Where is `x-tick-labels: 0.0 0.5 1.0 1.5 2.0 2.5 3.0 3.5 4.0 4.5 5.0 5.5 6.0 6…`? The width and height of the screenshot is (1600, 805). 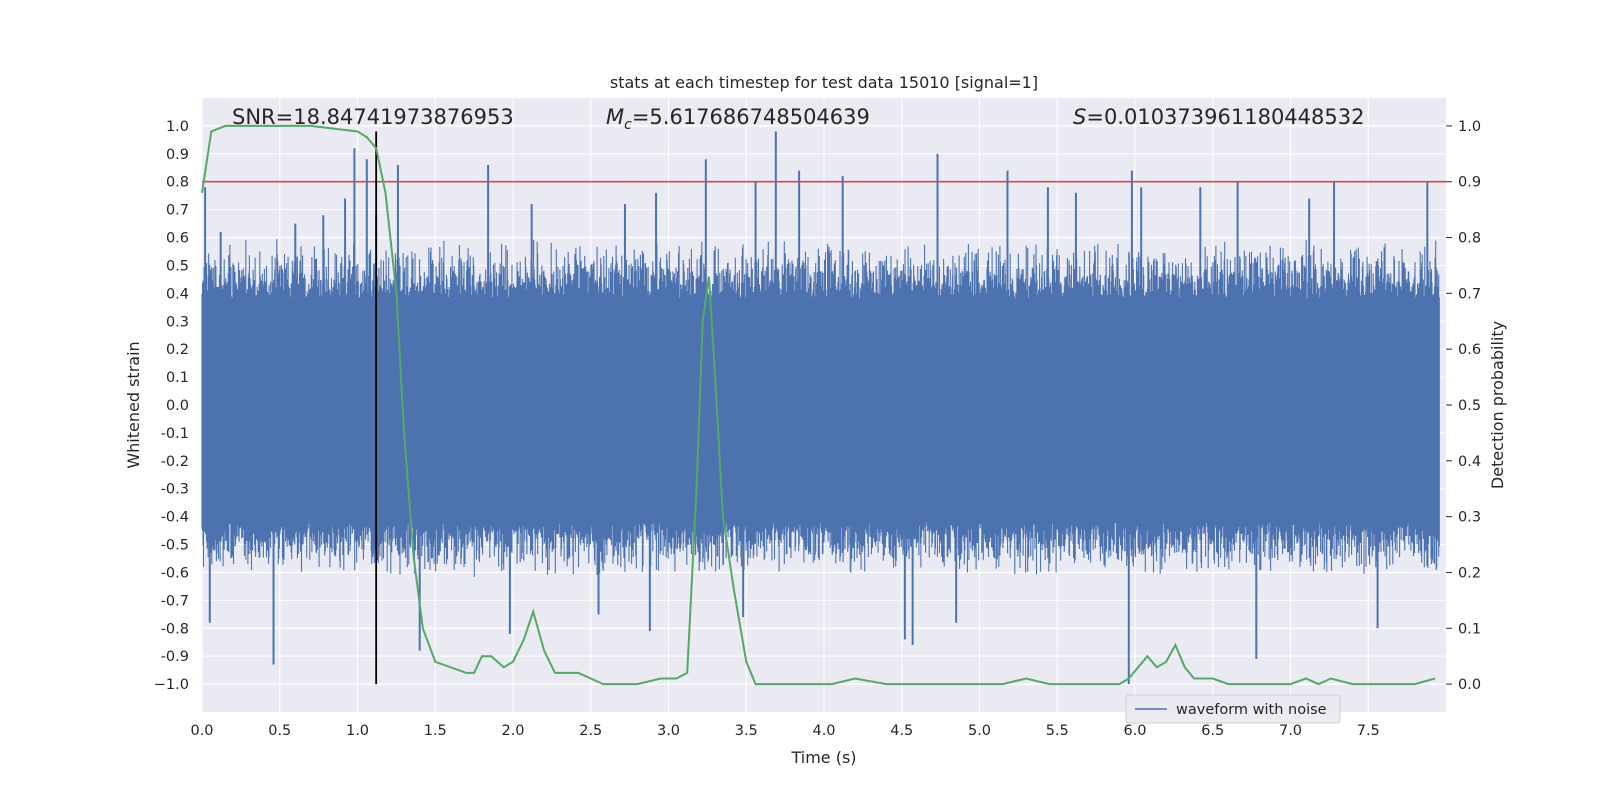 x-tick-labels: 0.0 0.5 1.0 1.5 2.0 2.5 3.0 3.5 4.0 4.5 5.0 5.5 6.0 6… is located at coordinates (784, 731).